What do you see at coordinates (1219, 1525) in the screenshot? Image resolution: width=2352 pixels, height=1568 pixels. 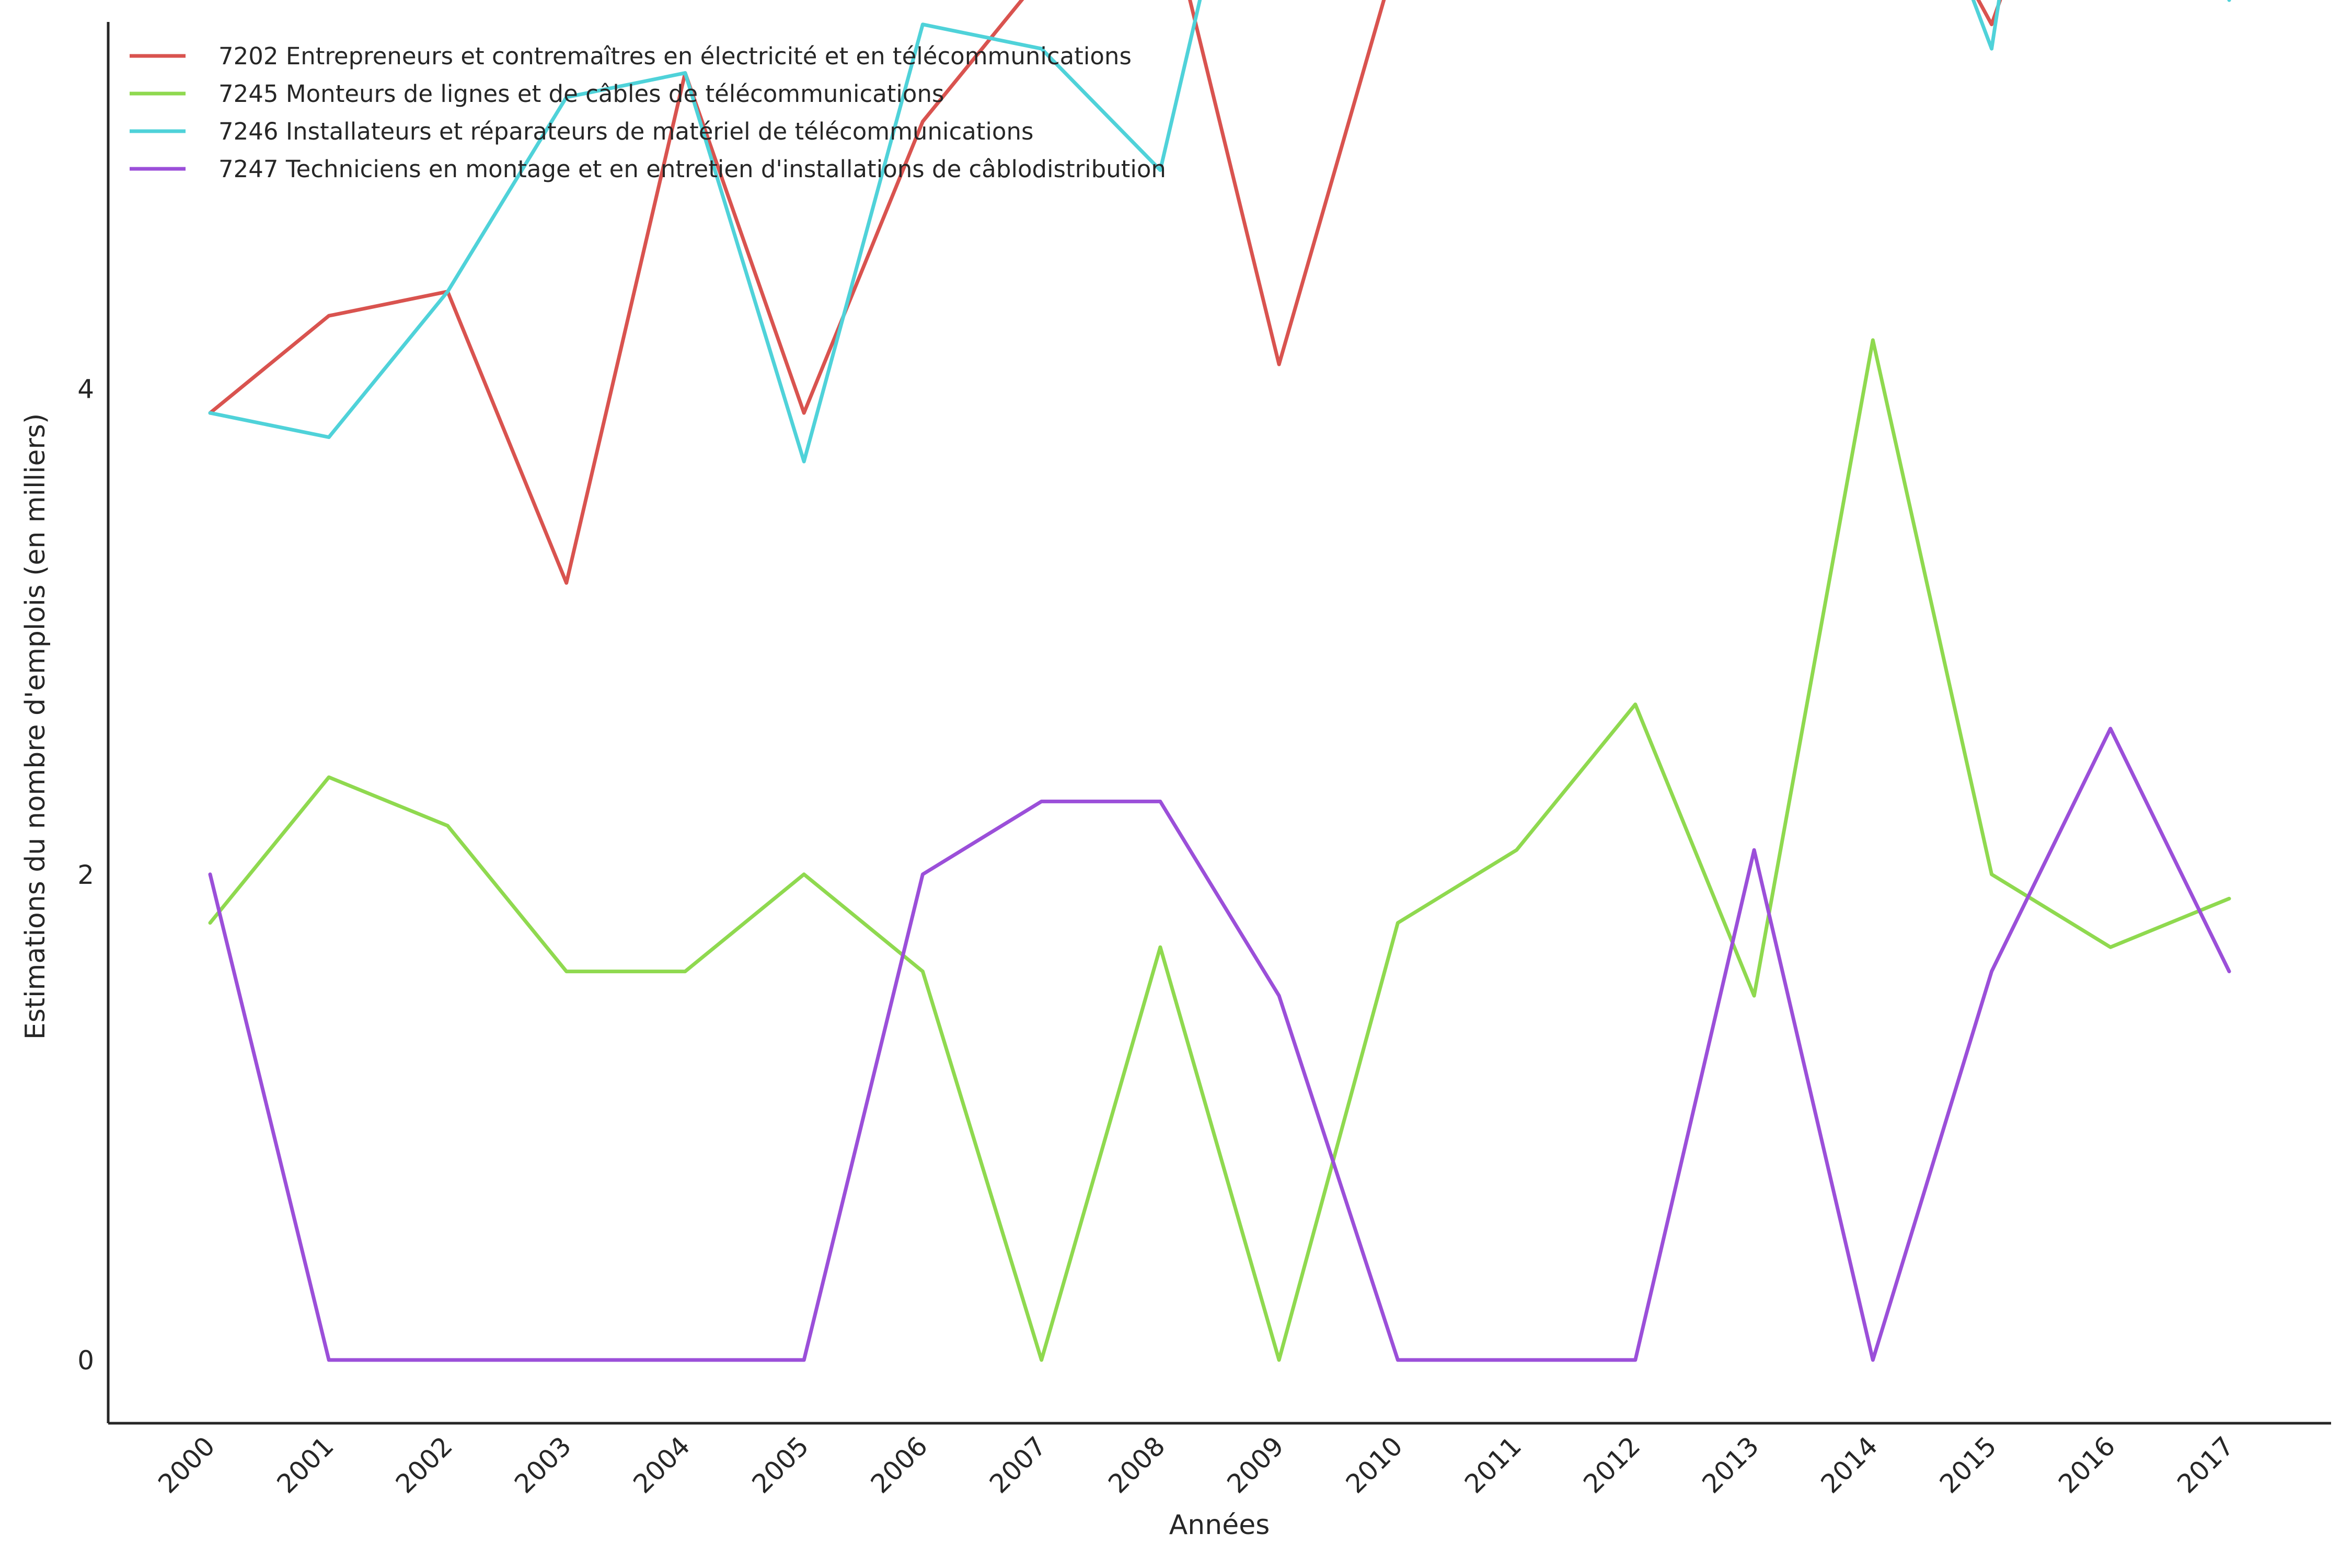 I see `x-axis-label: Années` at bounding box center [1219, 1525].